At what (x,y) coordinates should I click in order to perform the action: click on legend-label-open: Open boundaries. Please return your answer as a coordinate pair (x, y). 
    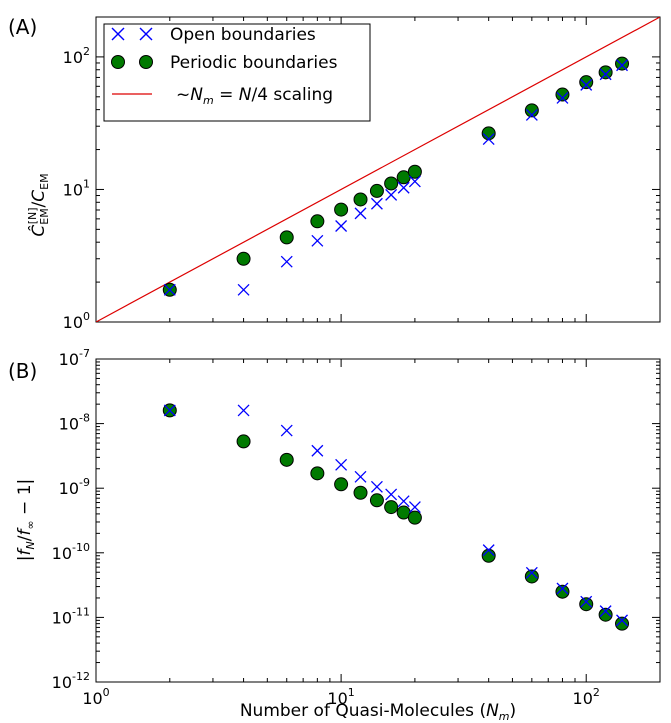
    Looking at the image, I should click on (243, 35).